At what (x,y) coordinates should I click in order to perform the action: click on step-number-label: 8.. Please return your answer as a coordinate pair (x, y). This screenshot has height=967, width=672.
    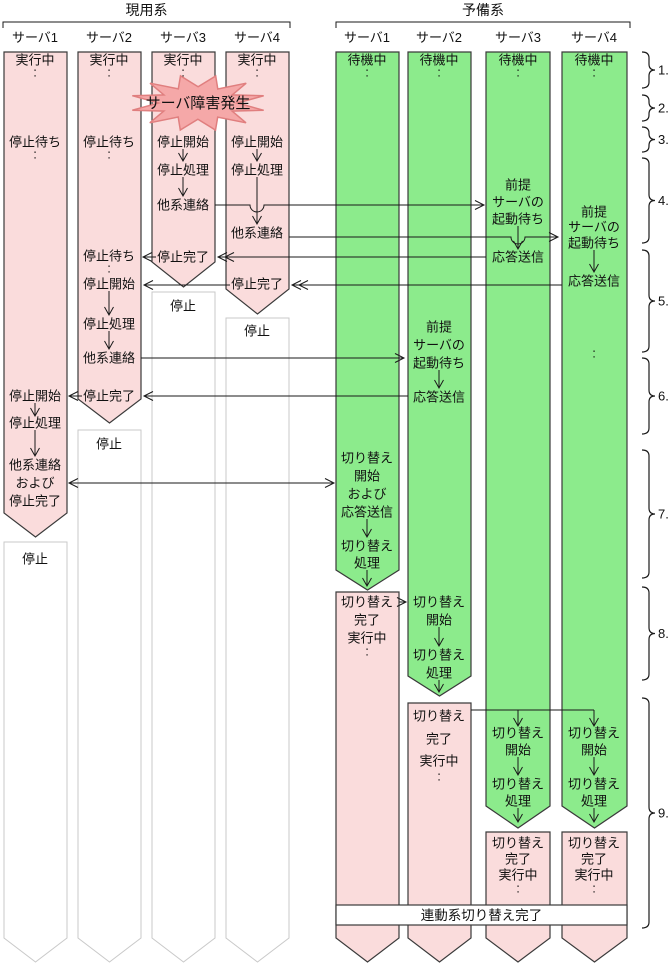
    Looking at the image, I should click on (663, 633).